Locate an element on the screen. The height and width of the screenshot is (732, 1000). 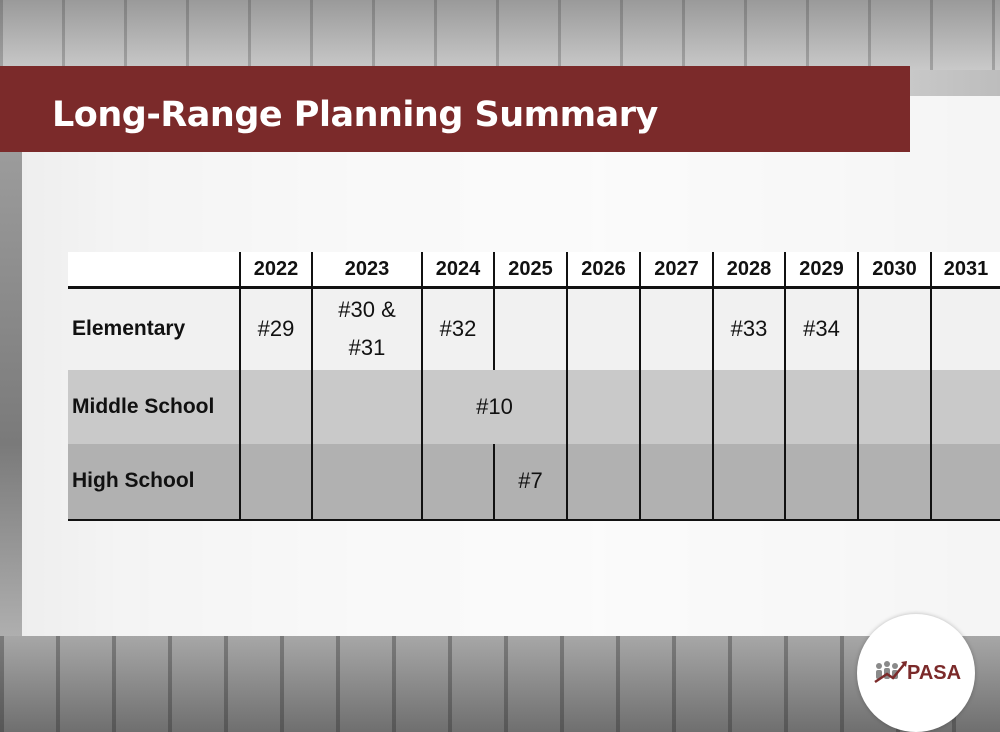
row-label: Elementary is located at coordinates (129, 329).